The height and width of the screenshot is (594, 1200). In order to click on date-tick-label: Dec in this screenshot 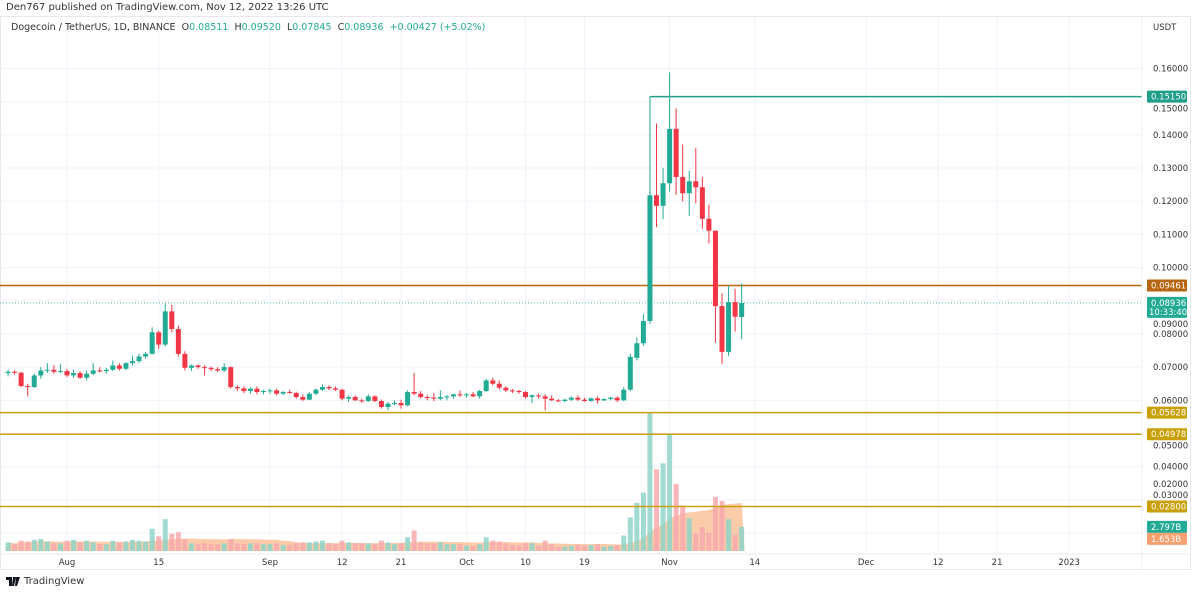, I will do `click(866, 563)`.